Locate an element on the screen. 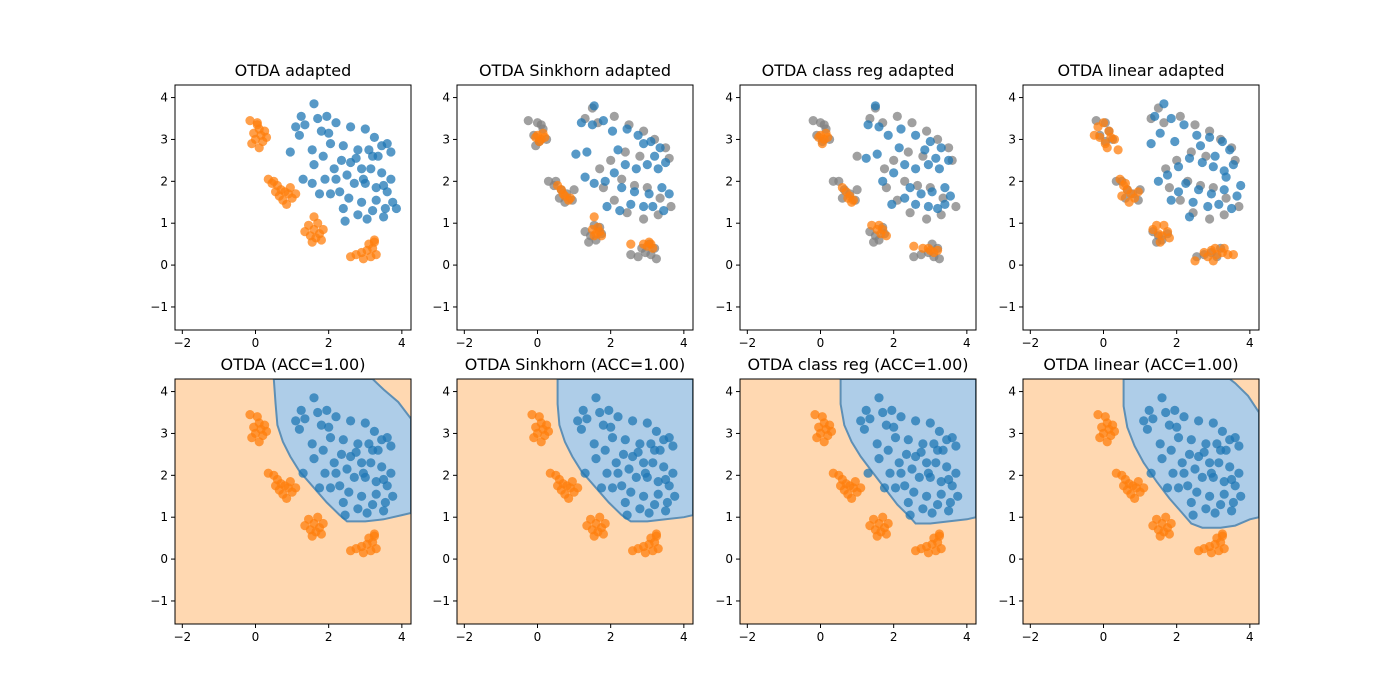 This screenshot has width=1400, height=700. subplot-8: OTDA linear (ACC=1.00) −2 0 2 4 −1 0 1 2 3 4 is located at coordinates (1129, 499).